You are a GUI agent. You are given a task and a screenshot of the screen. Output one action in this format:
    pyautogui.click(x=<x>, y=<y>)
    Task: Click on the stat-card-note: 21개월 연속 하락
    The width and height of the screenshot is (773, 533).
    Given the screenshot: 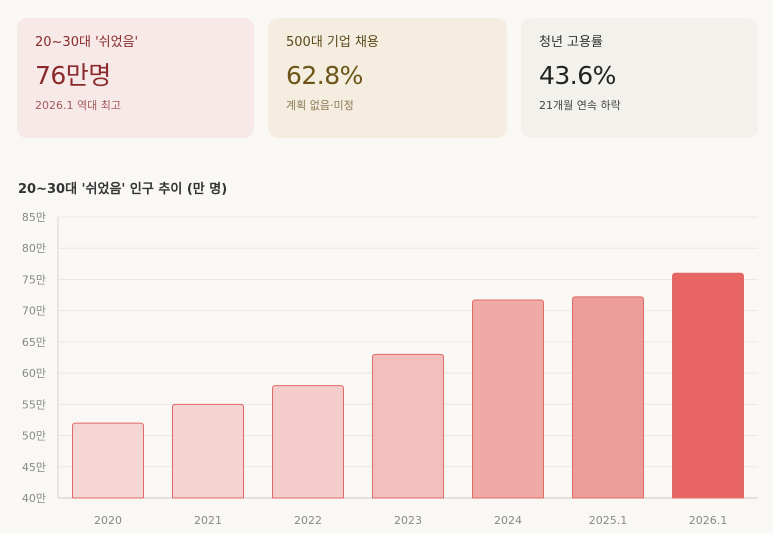 What is the action you would take?
    pyautogui.click(x=580, y=105)
    